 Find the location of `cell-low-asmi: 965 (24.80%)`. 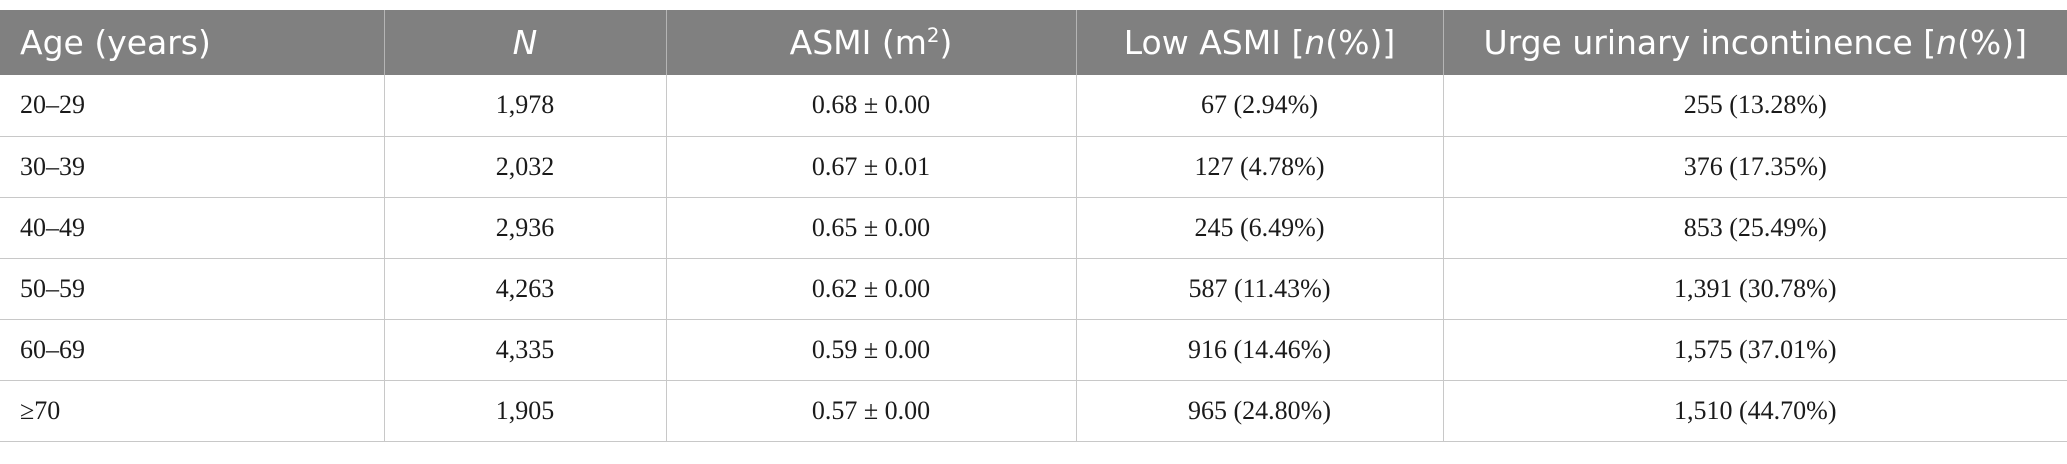

cell-low-asmi: 965 (24.80%) is located at coordinates (1259, 411).